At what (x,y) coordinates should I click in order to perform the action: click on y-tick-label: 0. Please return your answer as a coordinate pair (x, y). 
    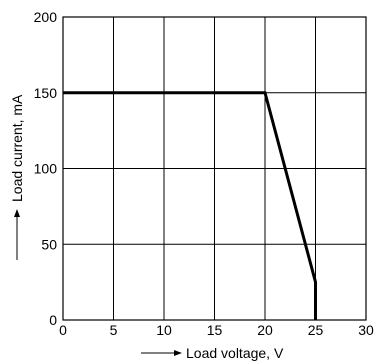
    Looking at the image, I should click on (53, 320).